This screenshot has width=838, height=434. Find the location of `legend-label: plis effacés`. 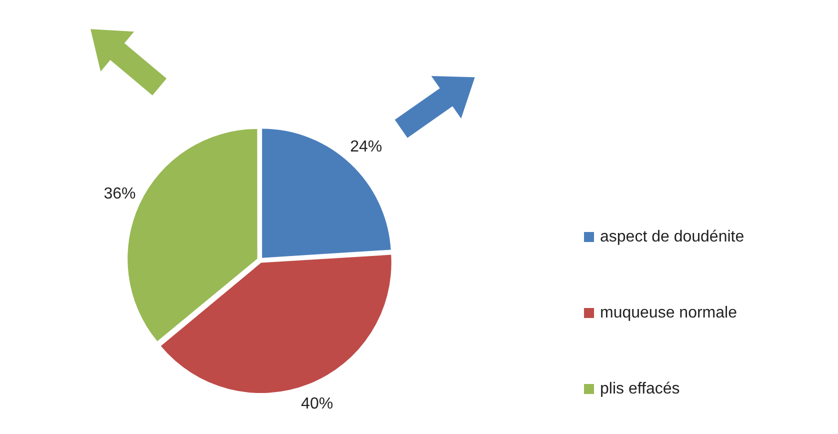

legend-label: plis effacés is located at coordinates (640, 389).